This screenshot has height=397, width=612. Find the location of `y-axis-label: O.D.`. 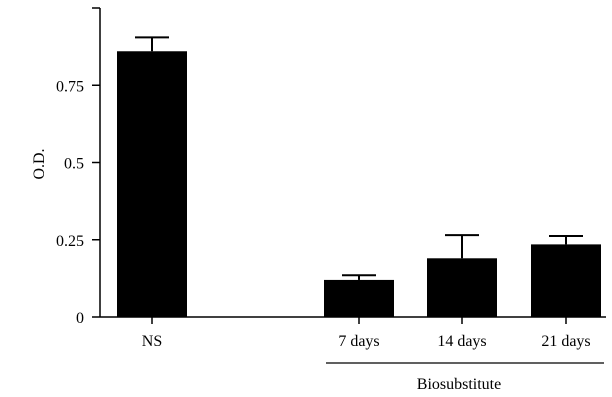

y-axis-label: O.D. is located at coordinates (39, 163).